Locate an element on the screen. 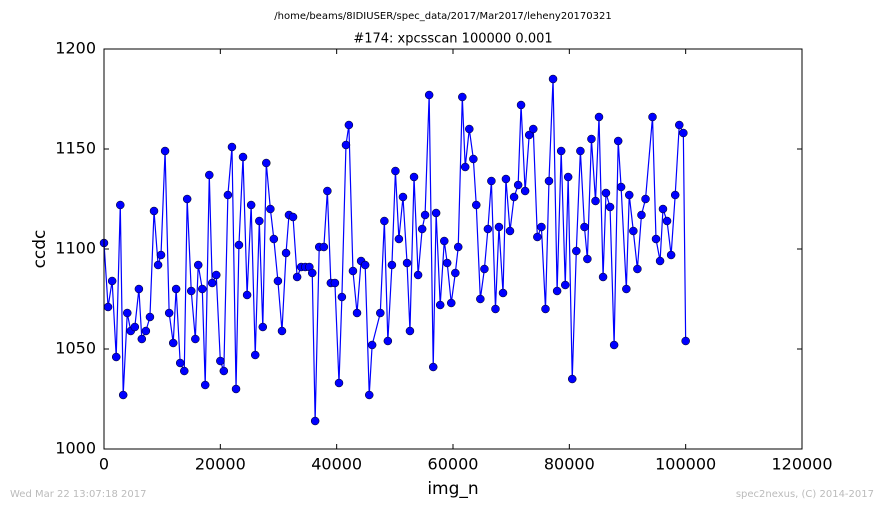  x-tick-label: 80000 is located at coordinates (569, 464).